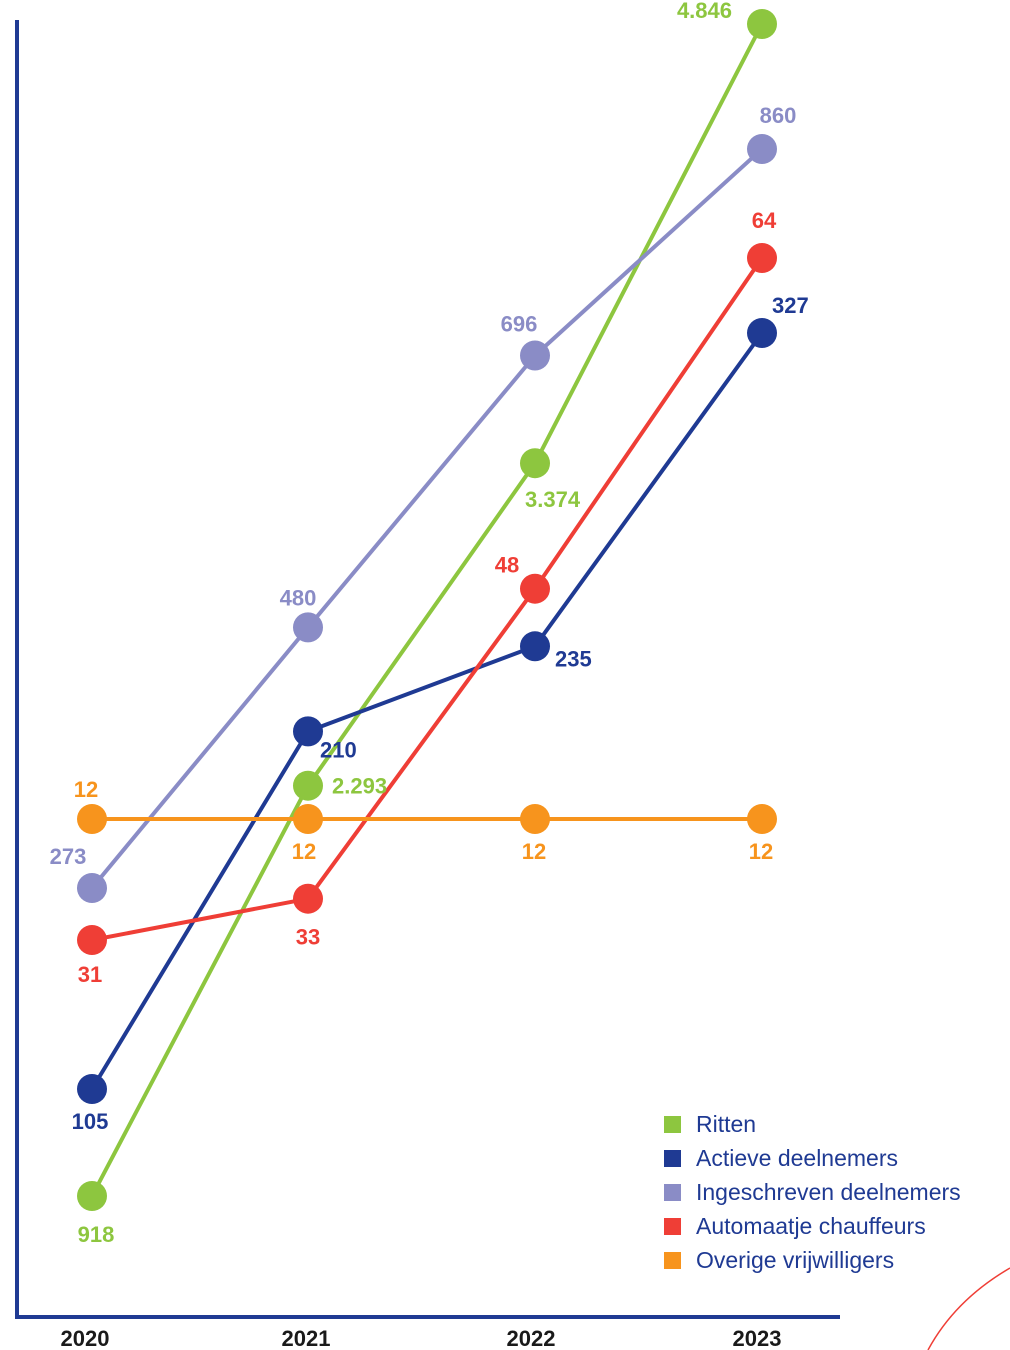 The image size is (1010, 1350). I want to click on series-overige-vrijwilligers, so click(427, 819).